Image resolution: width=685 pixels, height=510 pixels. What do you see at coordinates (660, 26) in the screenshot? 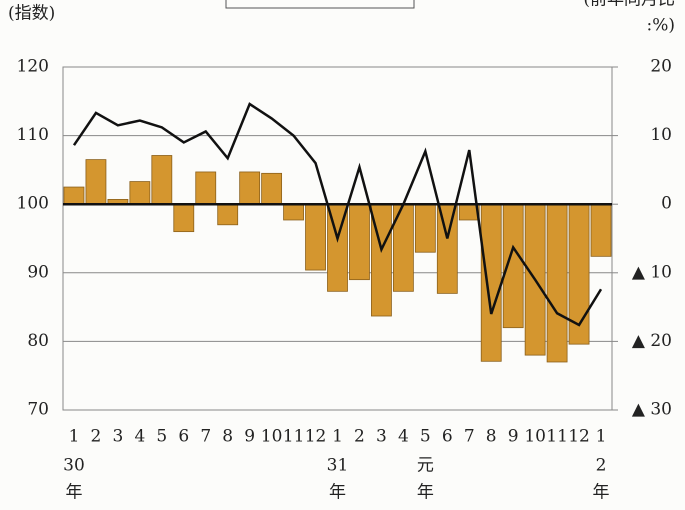
I see `y2-axis-label: :%)` at bounding box center [660, 26].